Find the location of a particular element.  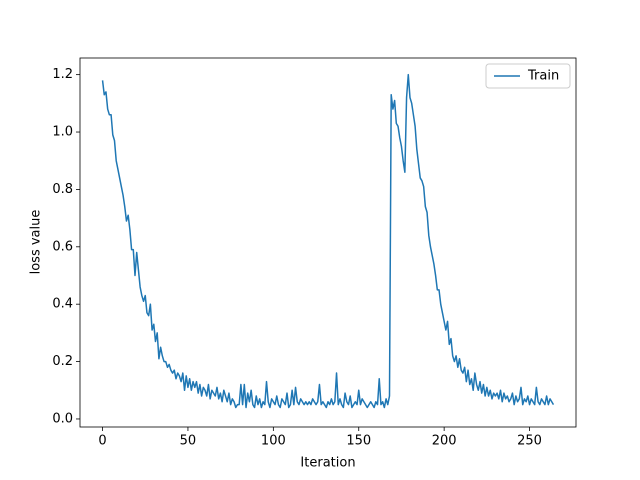

x-tick-label: 200 is located at coordinates (444, 441).